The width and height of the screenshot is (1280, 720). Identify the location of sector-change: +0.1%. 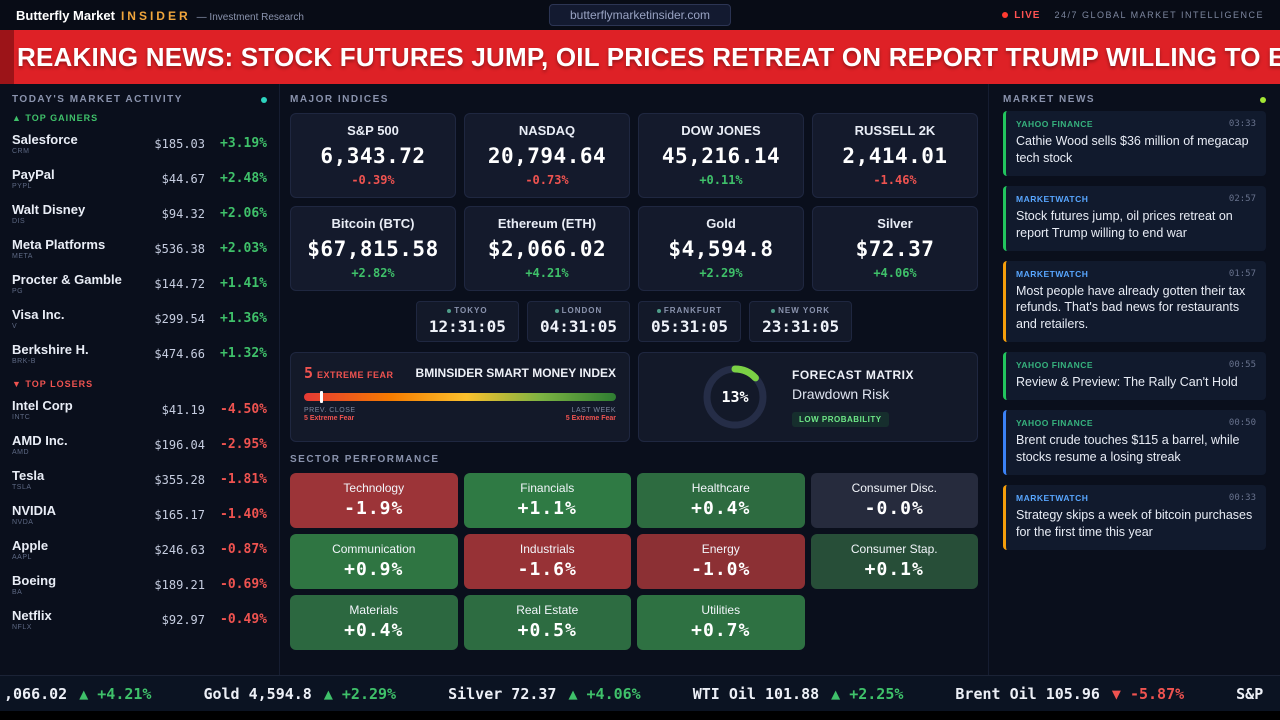
(894, 569).